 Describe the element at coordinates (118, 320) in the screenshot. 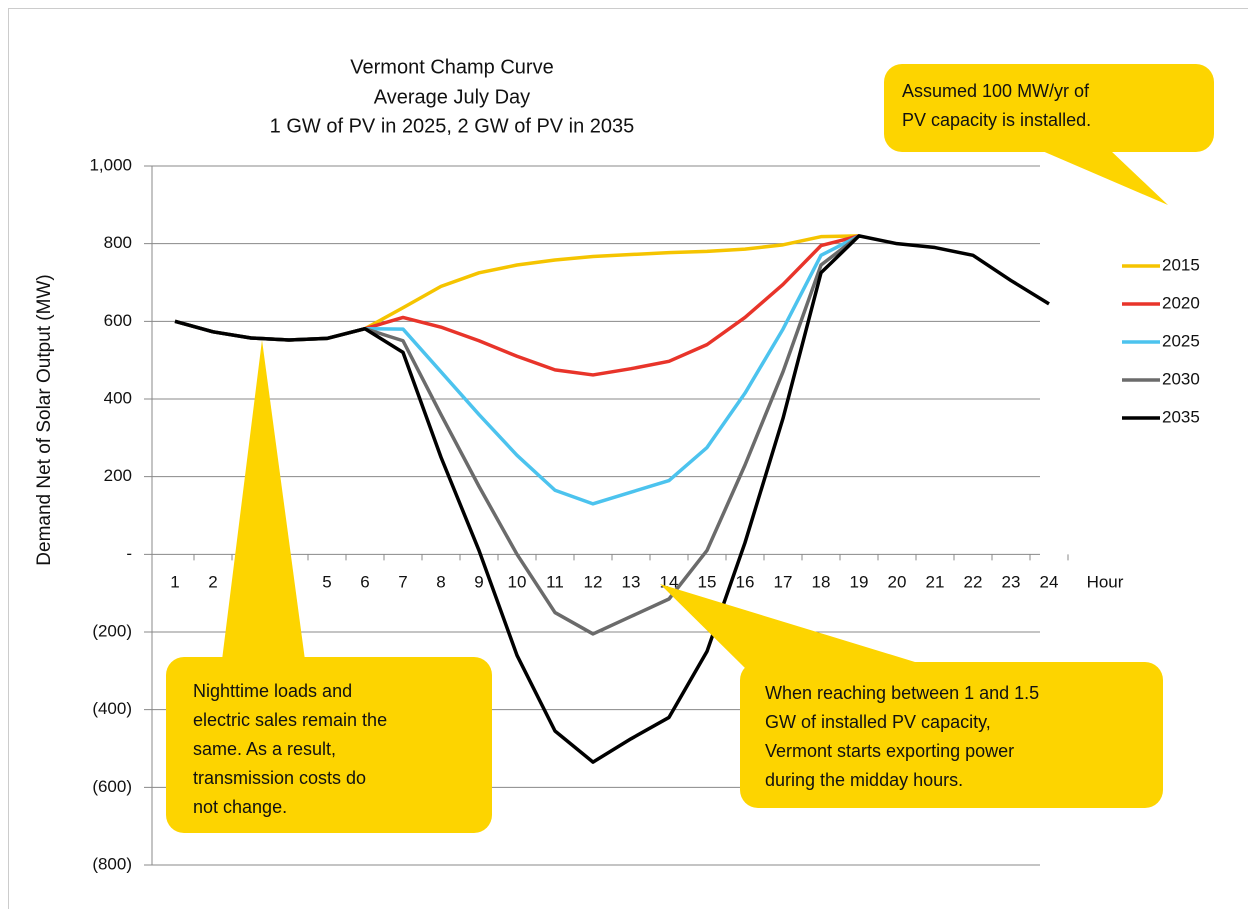

I see `y-tick-label: 600` at that location.